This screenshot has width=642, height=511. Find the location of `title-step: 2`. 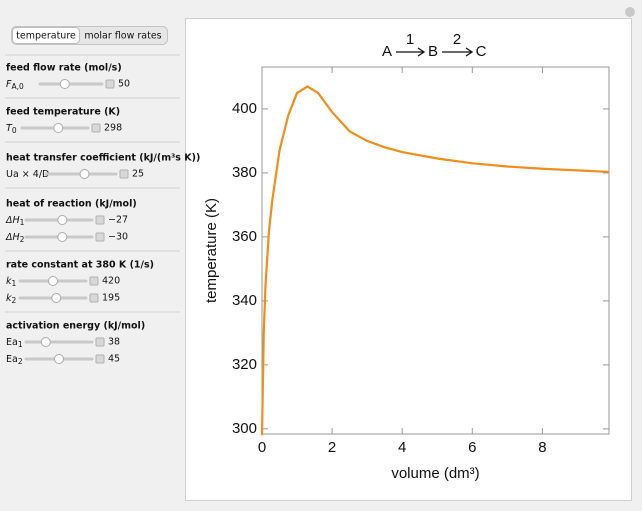

title-step: 2 is located at coordinates (457, 39).